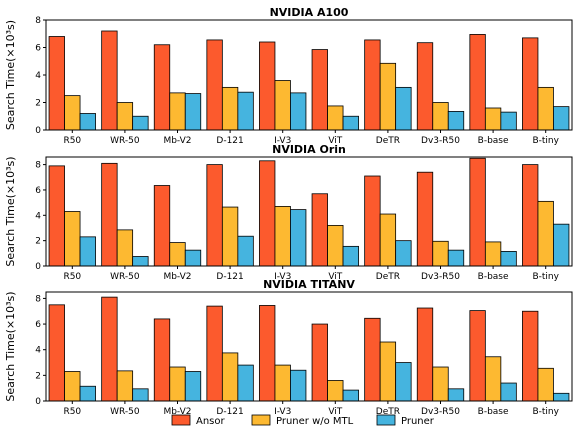 Image resolution: width=581 pixels, height=436 pixels. Describe the element at coordinates (56, 83) in the screenshot. I see `bar-ansor-r50` at that location.